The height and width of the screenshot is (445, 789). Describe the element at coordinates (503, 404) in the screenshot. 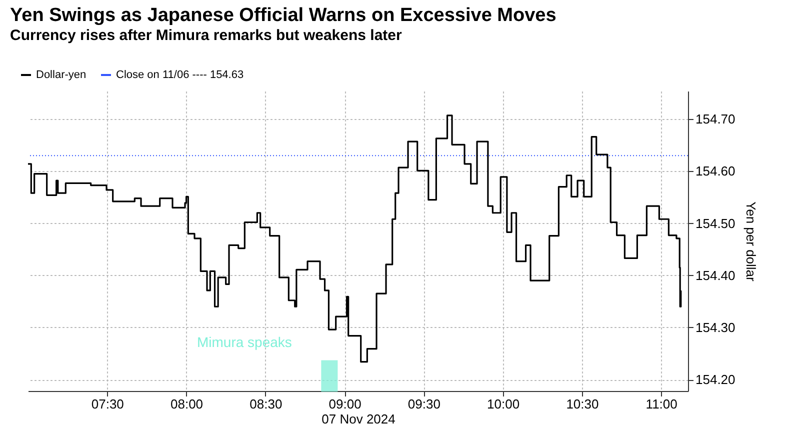

I see `x-tick-label: 10:00` at that location.